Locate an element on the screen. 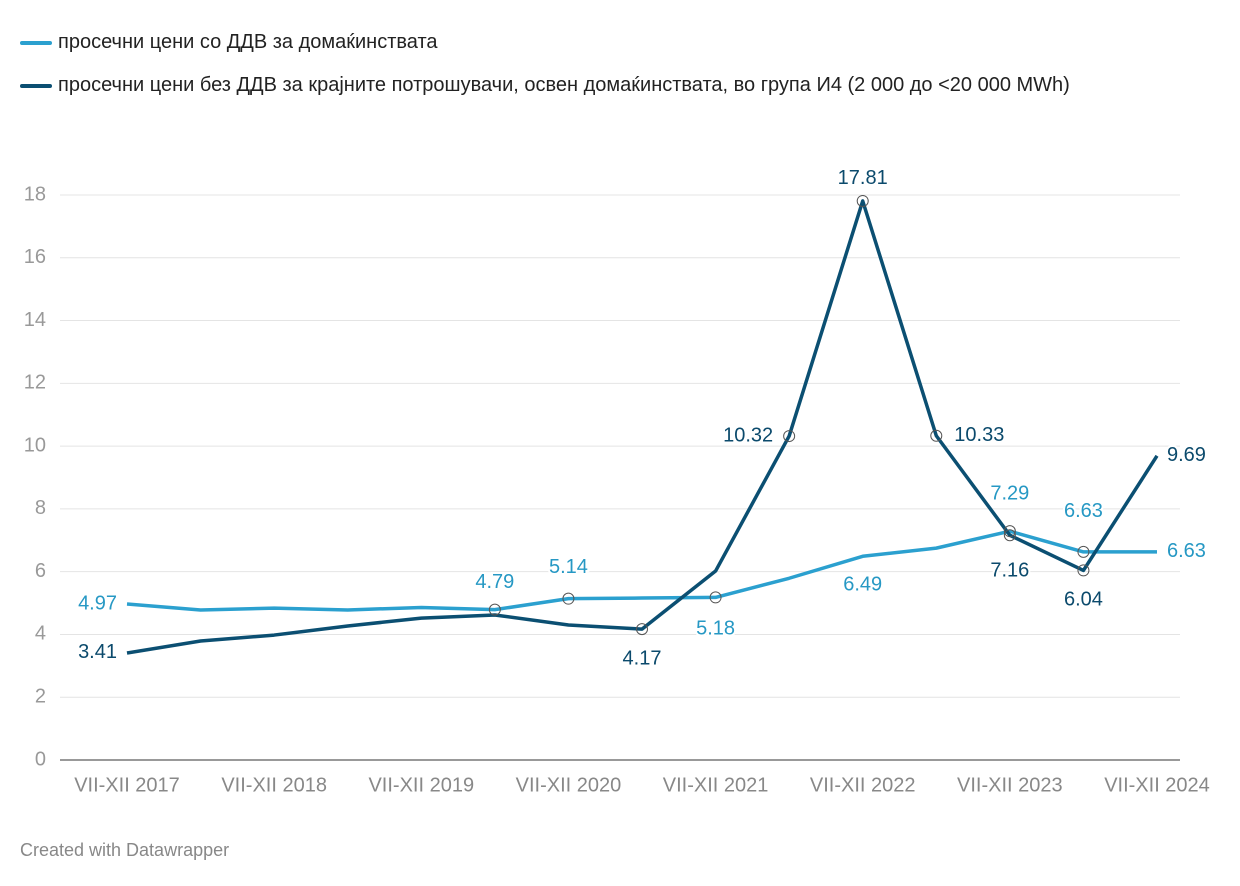 This screenshot has width=1240, height=886. data-label: 17.81 is located at coordinates (863, 178).